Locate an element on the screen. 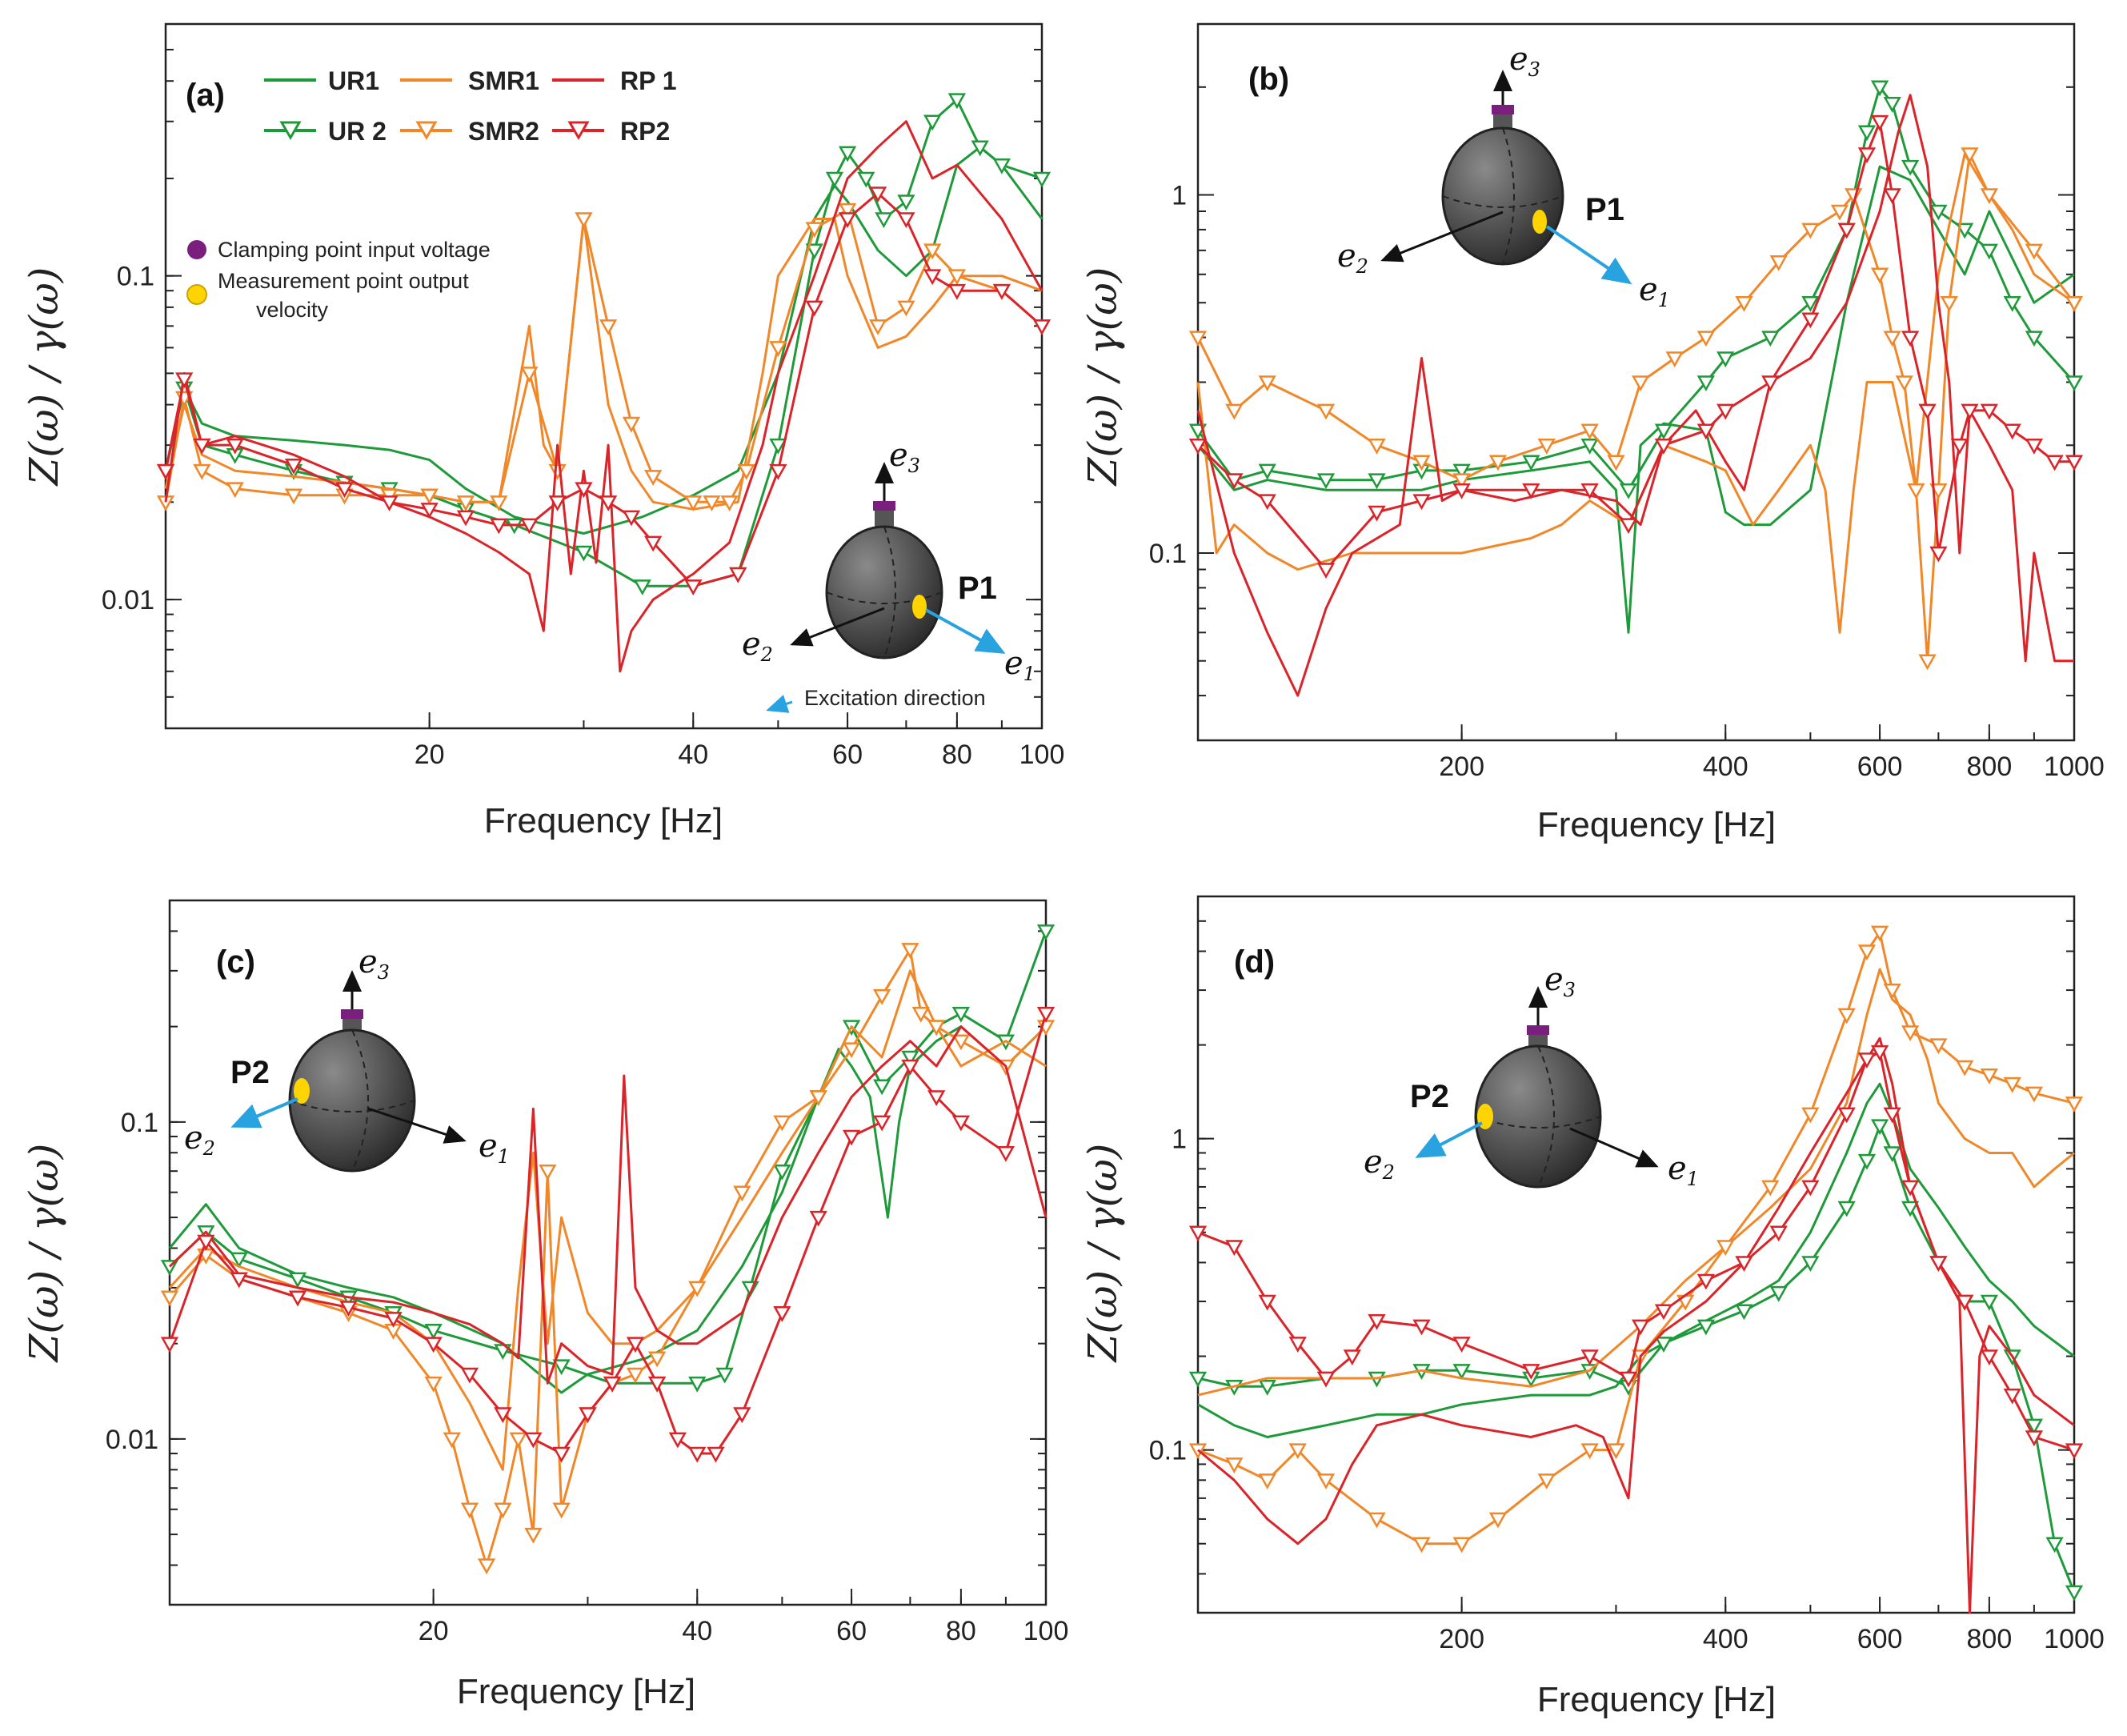  series-rp1 is located at coordinates (603, 396).